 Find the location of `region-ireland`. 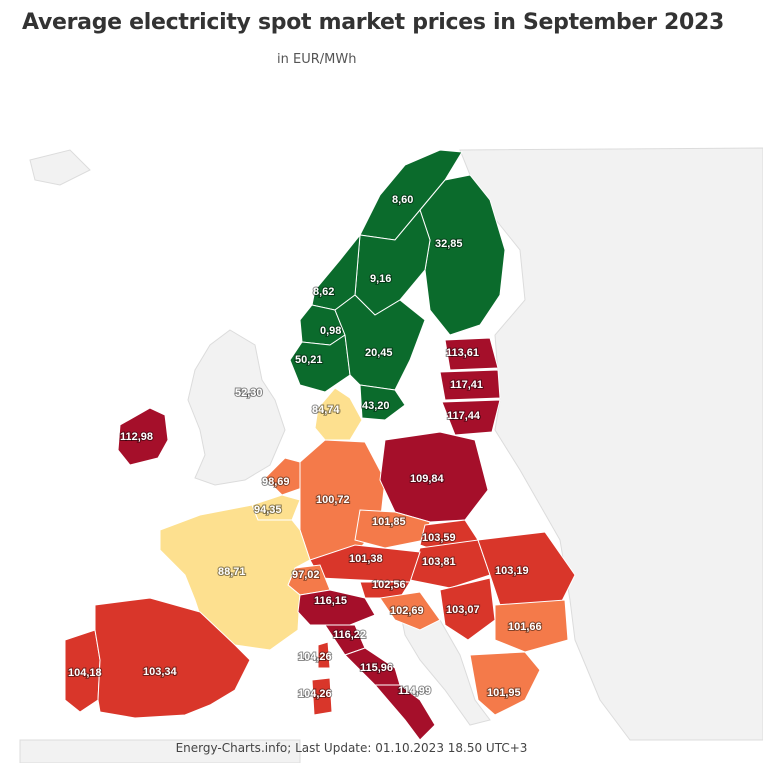

region-ireland is located at coordinates (143, 436).